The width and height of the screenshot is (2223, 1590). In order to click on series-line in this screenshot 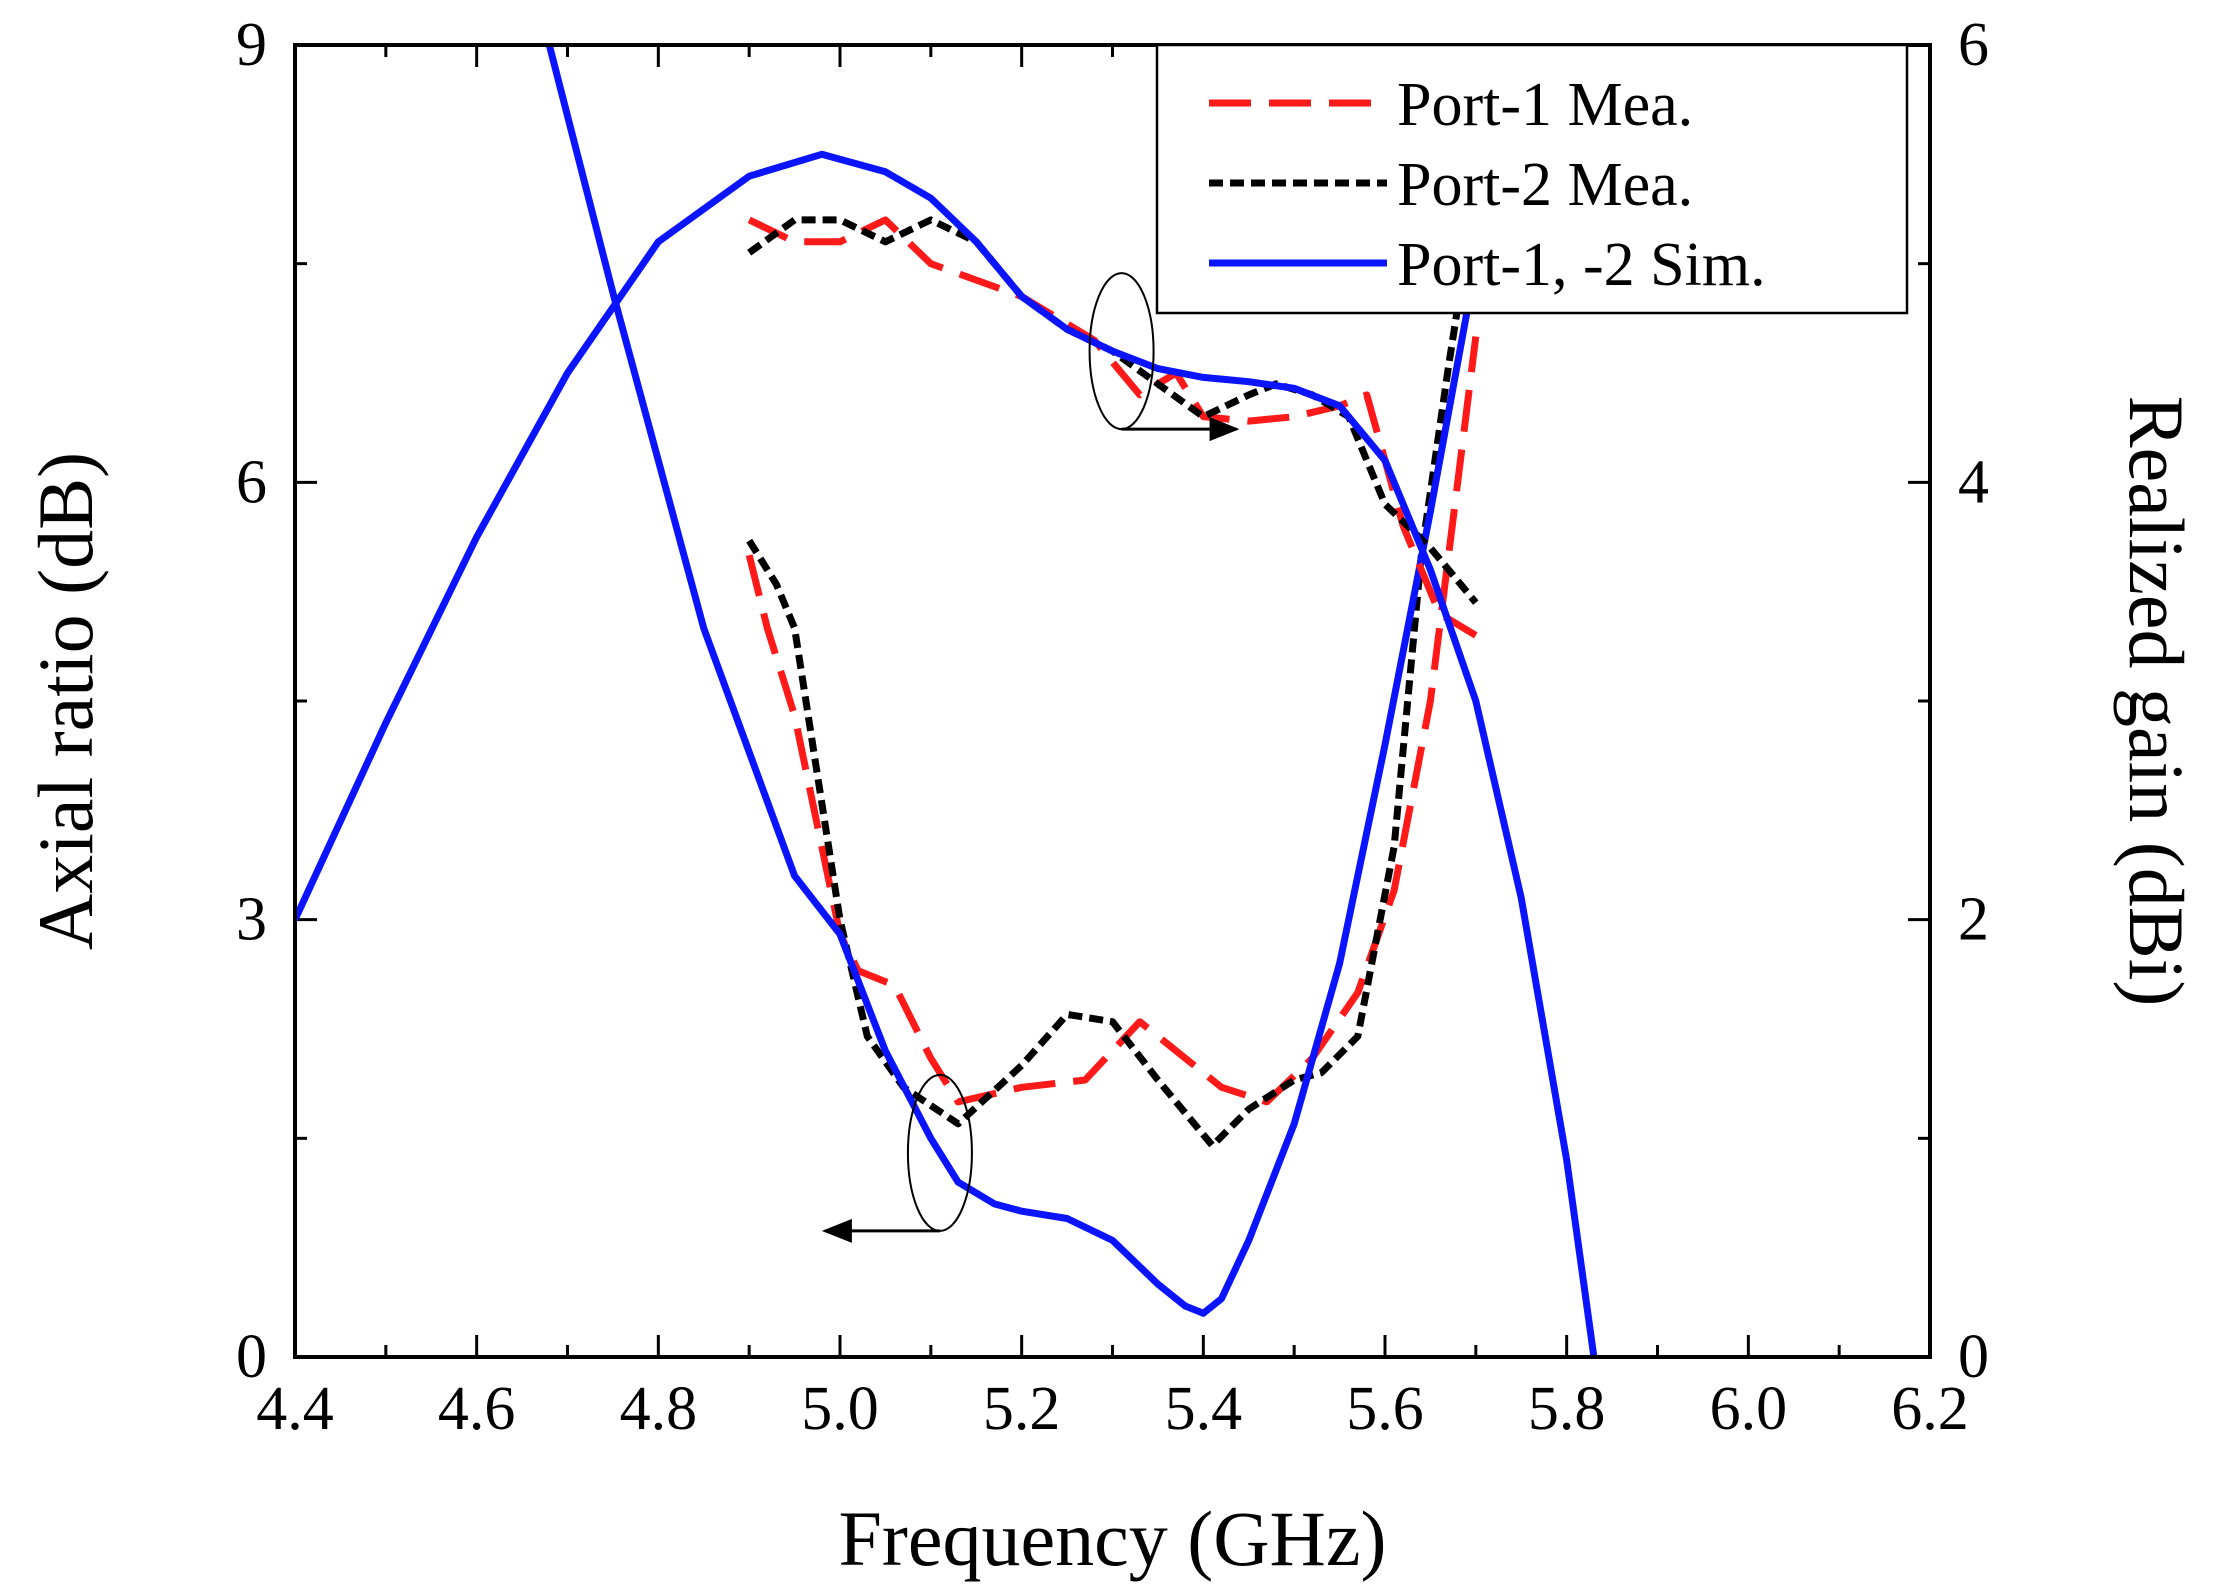, I will do `click(1113, 410)`.